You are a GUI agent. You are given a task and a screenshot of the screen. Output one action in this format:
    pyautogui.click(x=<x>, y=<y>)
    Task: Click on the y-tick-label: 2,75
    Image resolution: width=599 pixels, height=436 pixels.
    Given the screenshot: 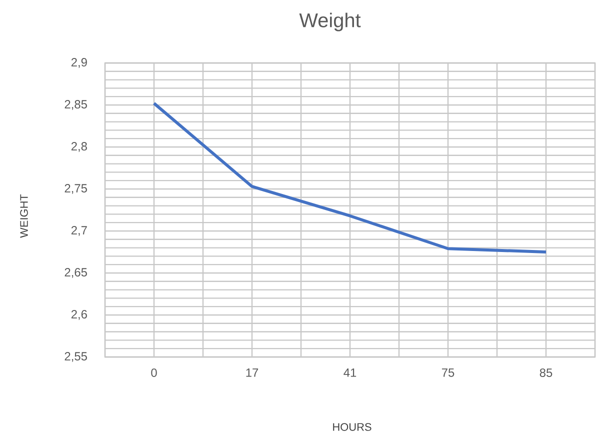 What is the action you would take?
    pyautogui.click(x=75, y=189)
    